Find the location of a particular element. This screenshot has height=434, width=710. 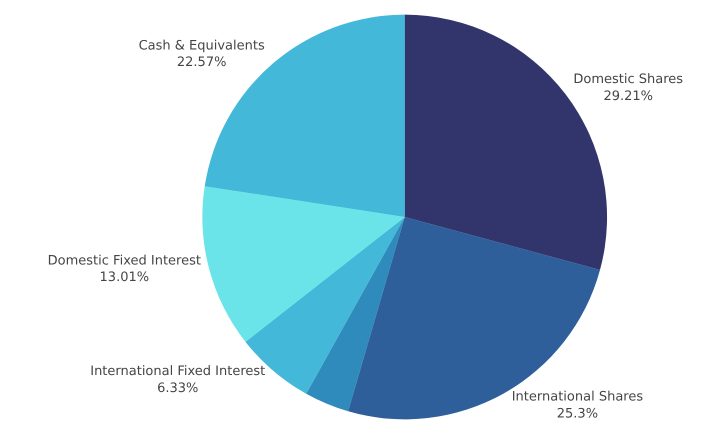

slice-label: Domestic Shares is located at coordinates (628, 80).